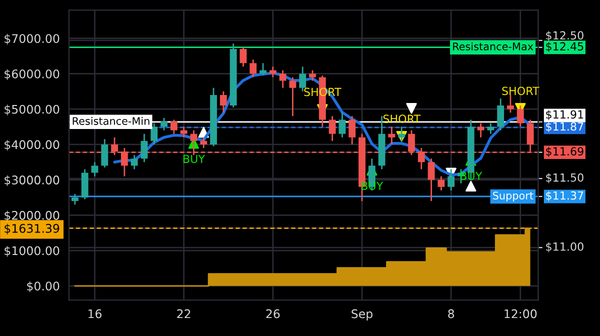  Describe the element at coordinates (273, 313) in the screenshot. I see `x-tick-label: 26` at that location.